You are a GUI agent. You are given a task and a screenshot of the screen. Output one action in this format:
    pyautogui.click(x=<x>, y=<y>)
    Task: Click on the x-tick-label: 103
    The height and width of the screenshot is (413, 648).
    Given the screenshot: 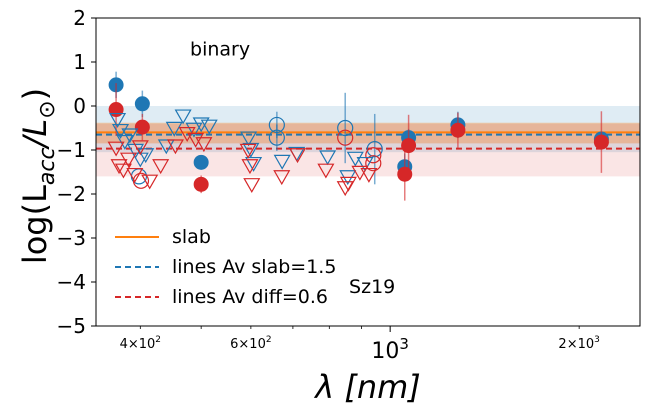 What is the action you would take?
    pyautogui.click(x=390, y=349)
    